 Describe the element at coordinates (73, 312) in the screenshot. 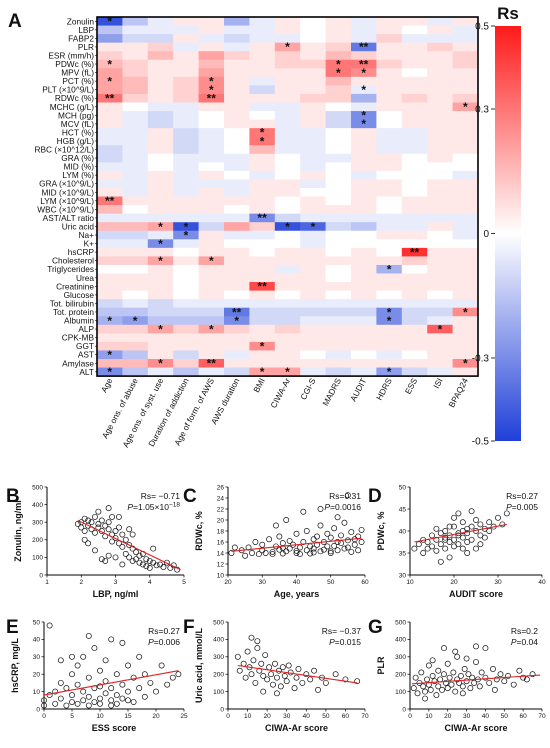

I see `row-label: Tot. protein` at that location.